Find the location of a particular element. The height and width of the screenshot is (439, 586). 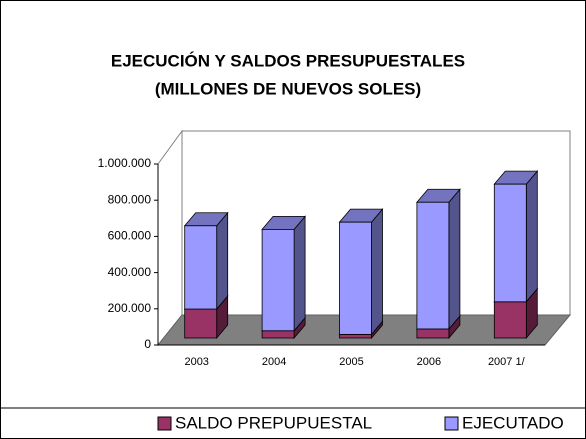

y-tick-label: 600.000 is located at coordinates (130, 236).